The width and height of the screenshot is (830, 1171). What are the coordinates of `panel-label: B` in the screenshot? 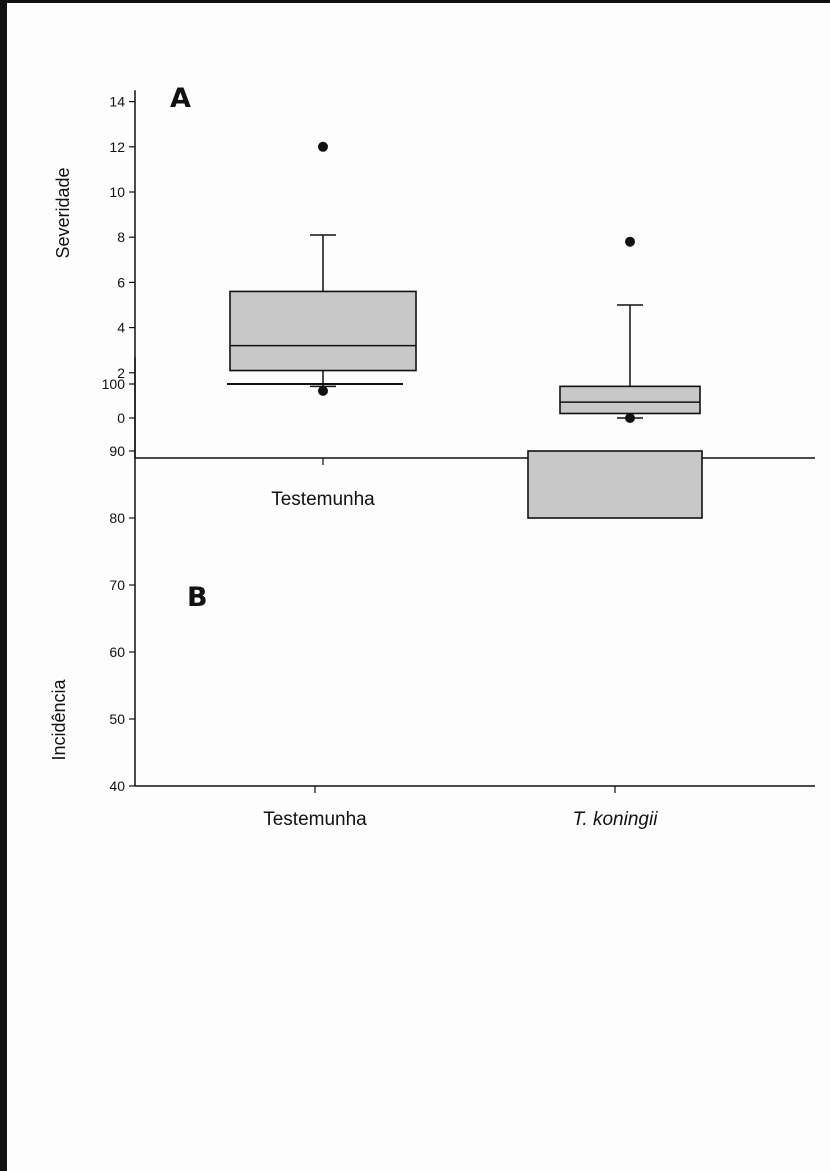 It's located at (197, 597).